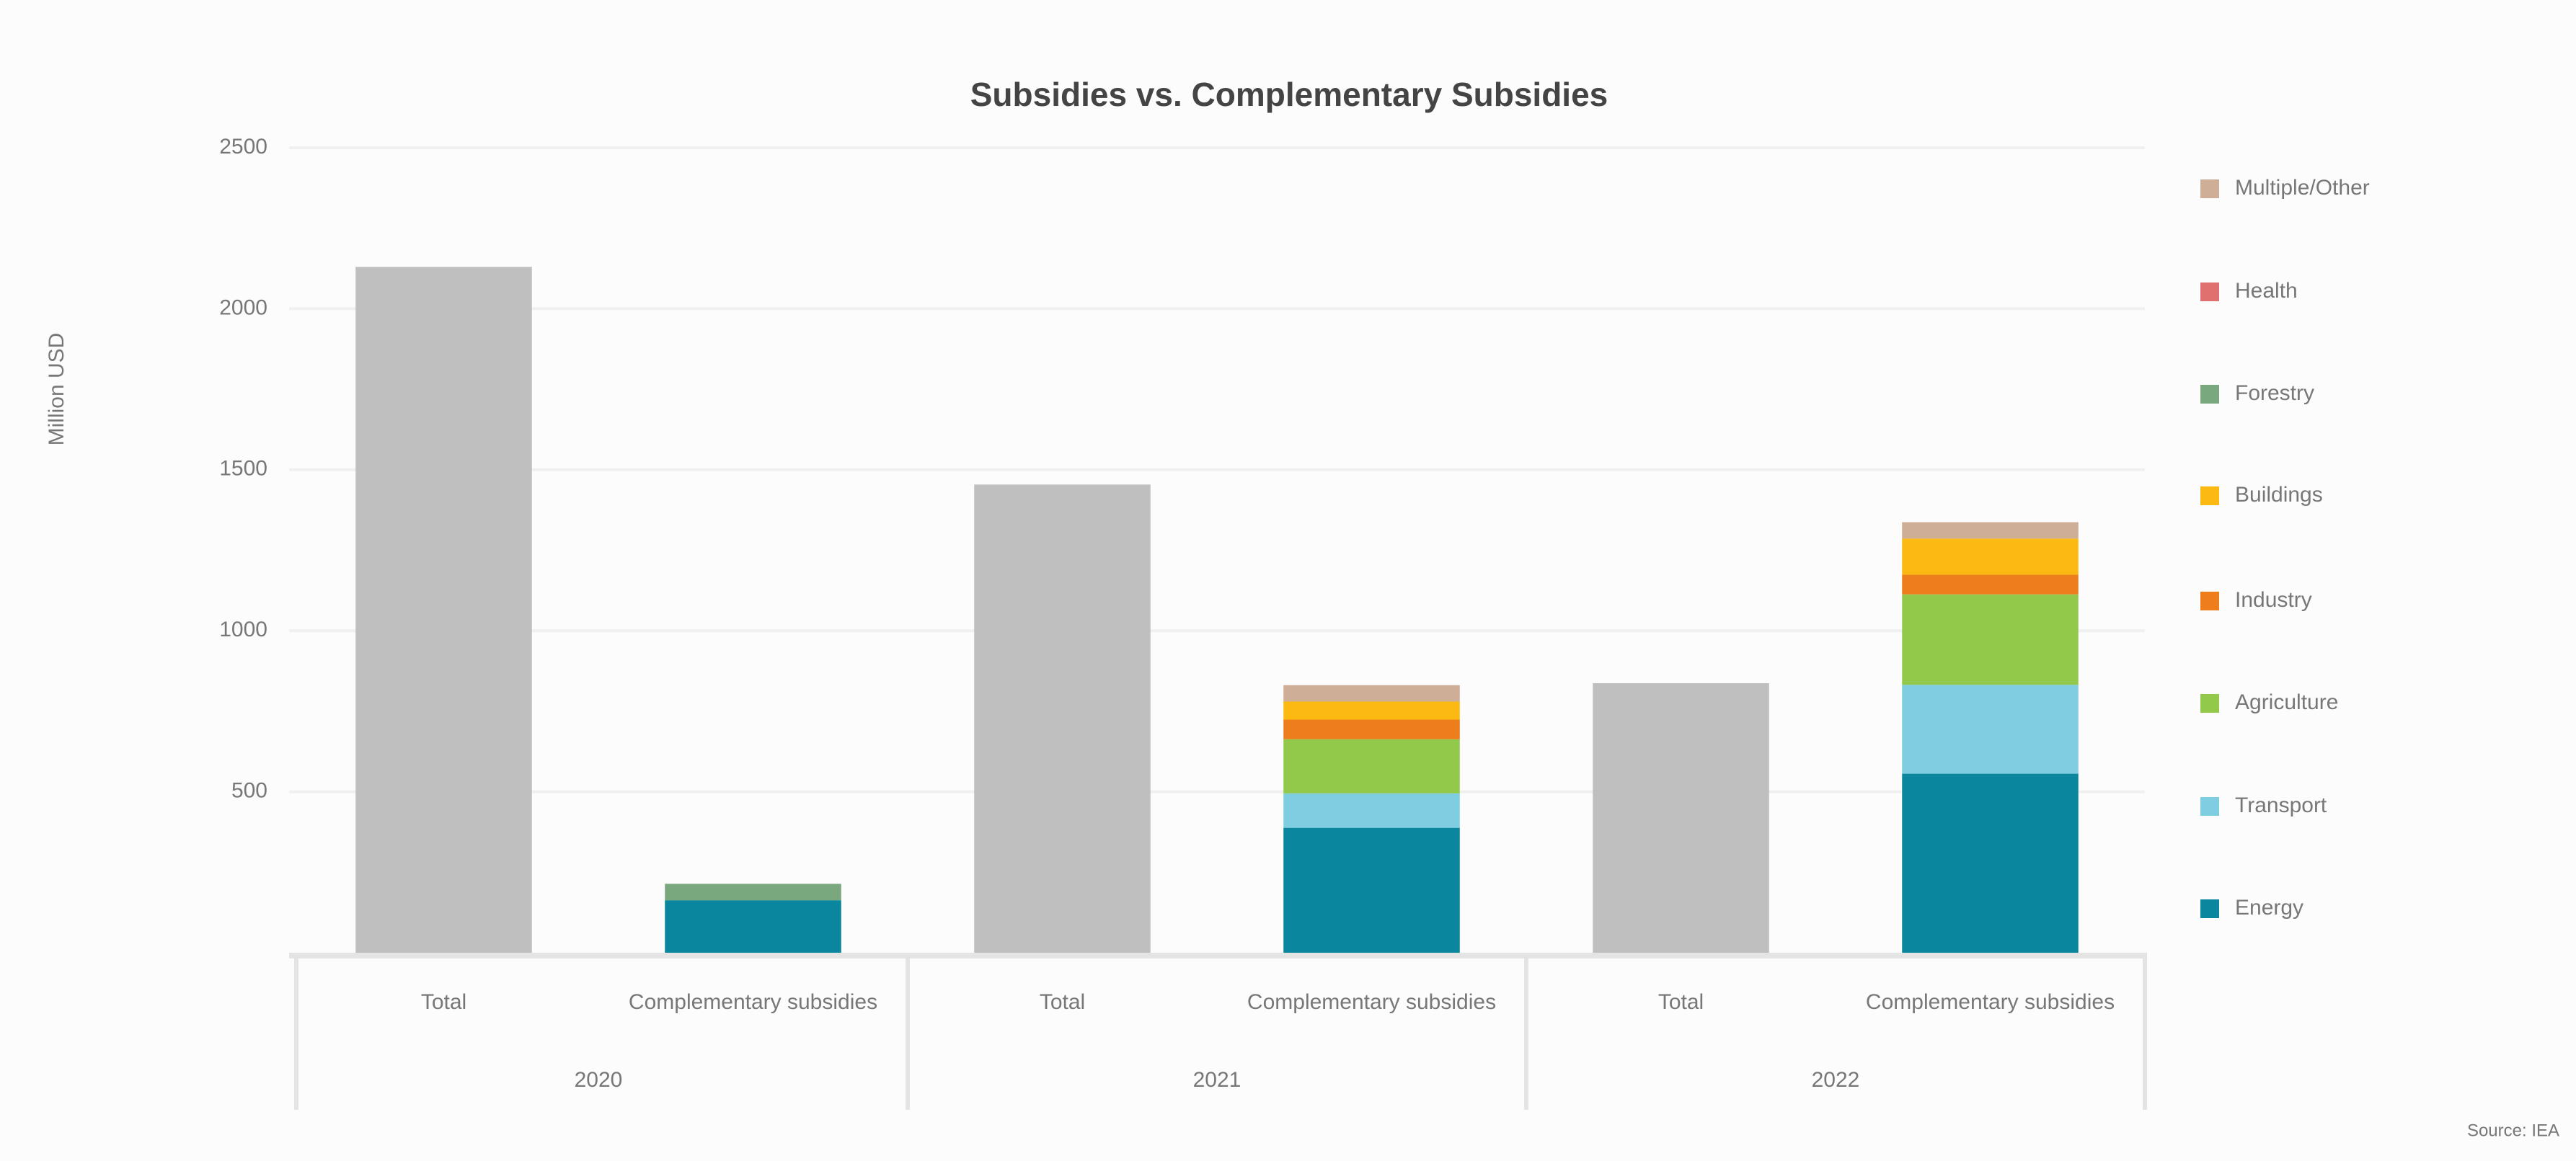 This screenshot has width=2576, height=1161. I want to click on y-tick-label: 1500, so click(243, 469).